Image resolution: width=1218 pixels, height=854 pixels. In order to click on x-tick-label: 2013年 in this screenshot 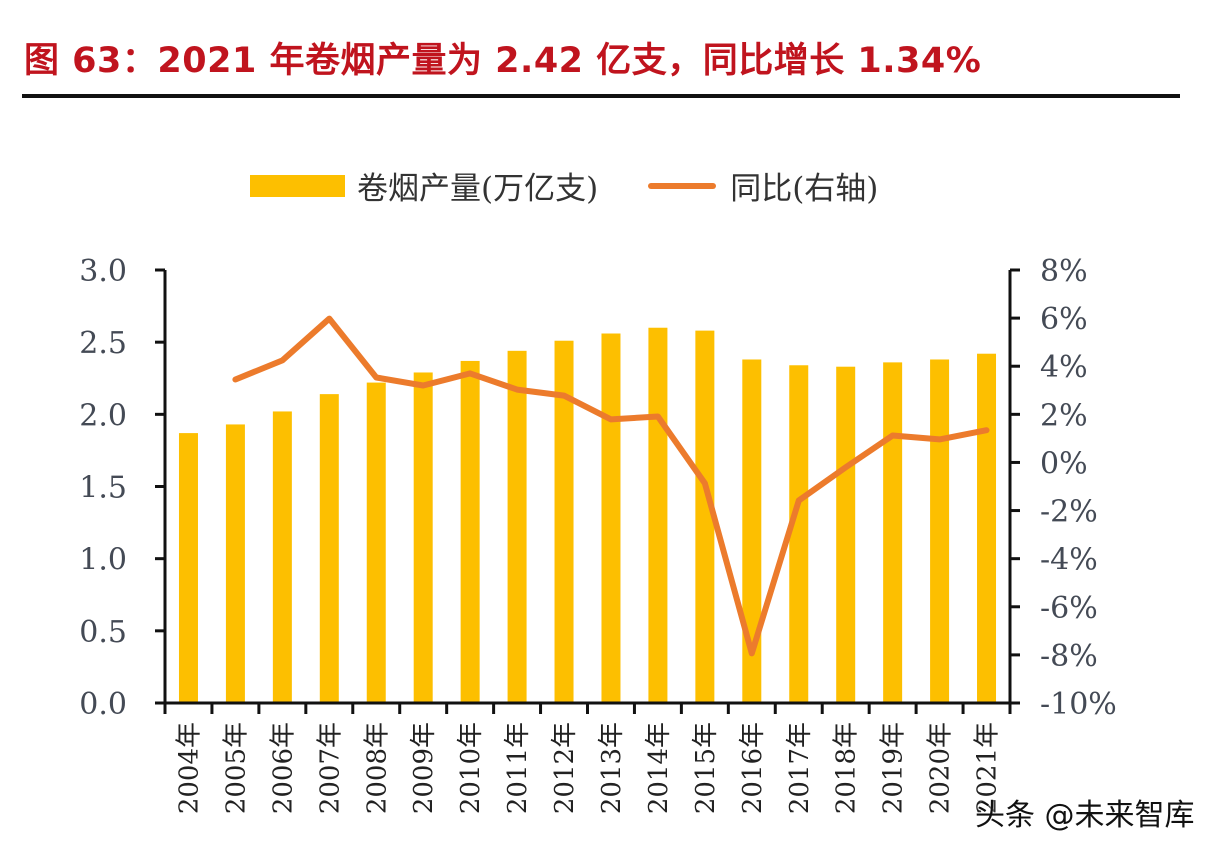, I will do `click(612, 768)`.